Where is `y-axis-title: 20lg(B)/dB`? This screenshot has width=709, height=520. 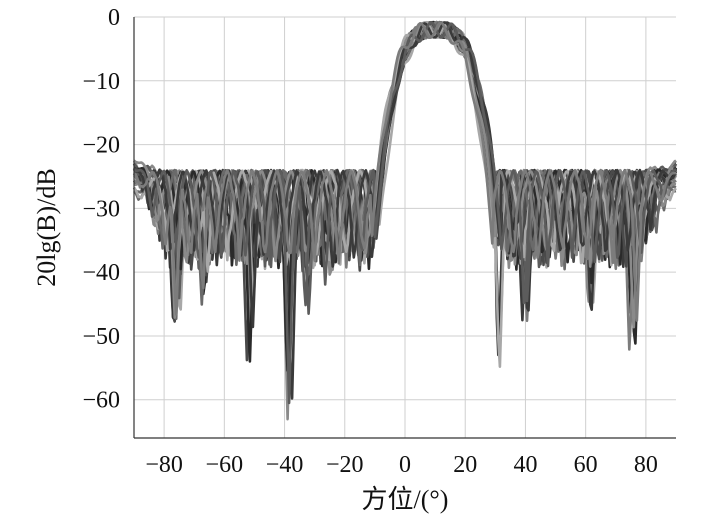
y-axis-title: 20lg(B)/dB is located at coordinates (46, 227).